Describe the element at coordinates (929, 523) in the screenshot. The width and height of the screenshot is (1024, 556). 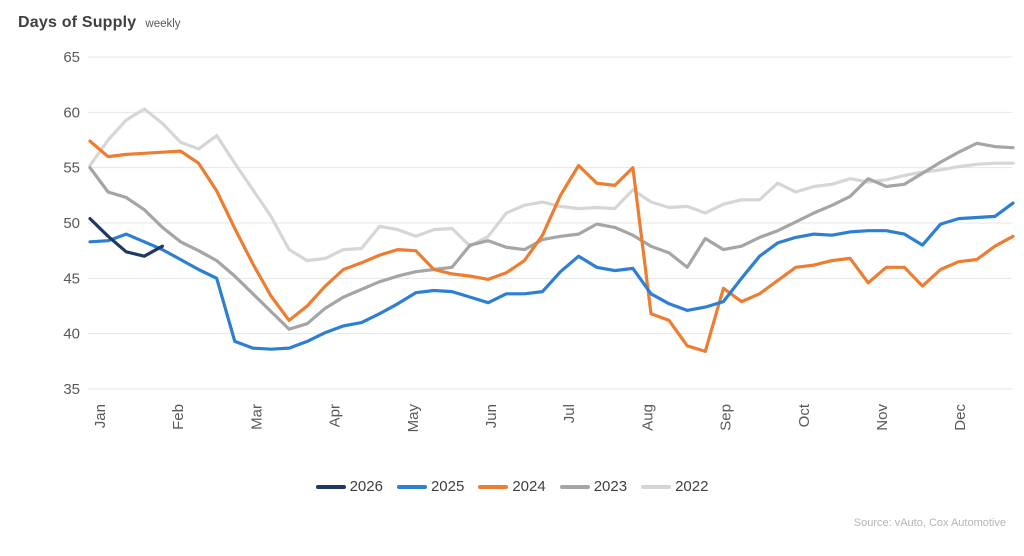
I see `source-note: Source: vAuto, Cox Automotive` at that location.